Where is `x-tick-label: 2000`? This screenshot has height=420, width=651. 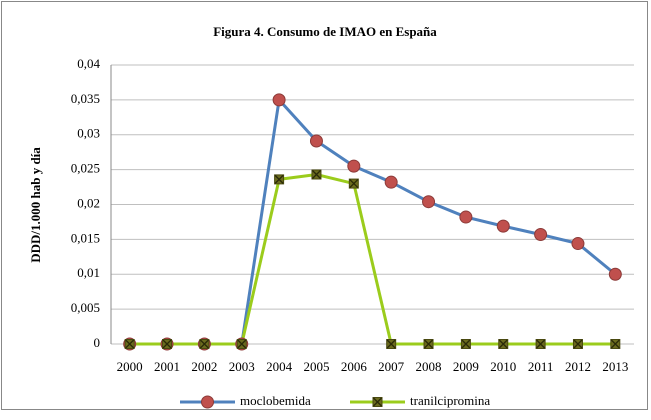 x-tick-label: 2000 is located at coordinates (130, 366).